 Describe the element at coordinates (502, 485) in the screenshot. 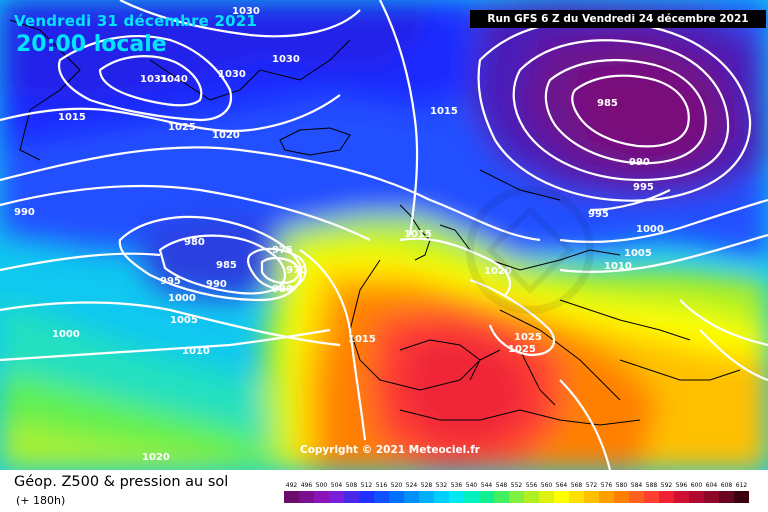

I see `legend-tick-label: 548` at that location.